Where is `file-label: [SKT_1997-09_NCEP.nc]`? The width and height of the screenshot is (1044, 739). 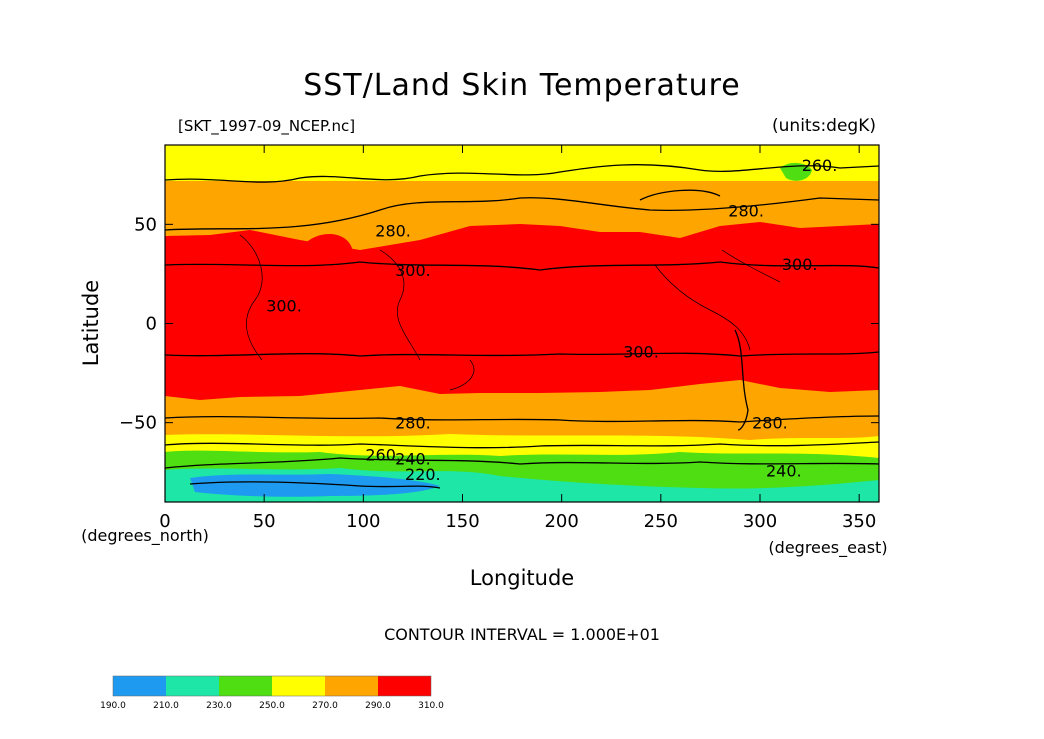
file-label: [SKT_1997-09_NCEP.nc] is located at coordinates (266, 126).